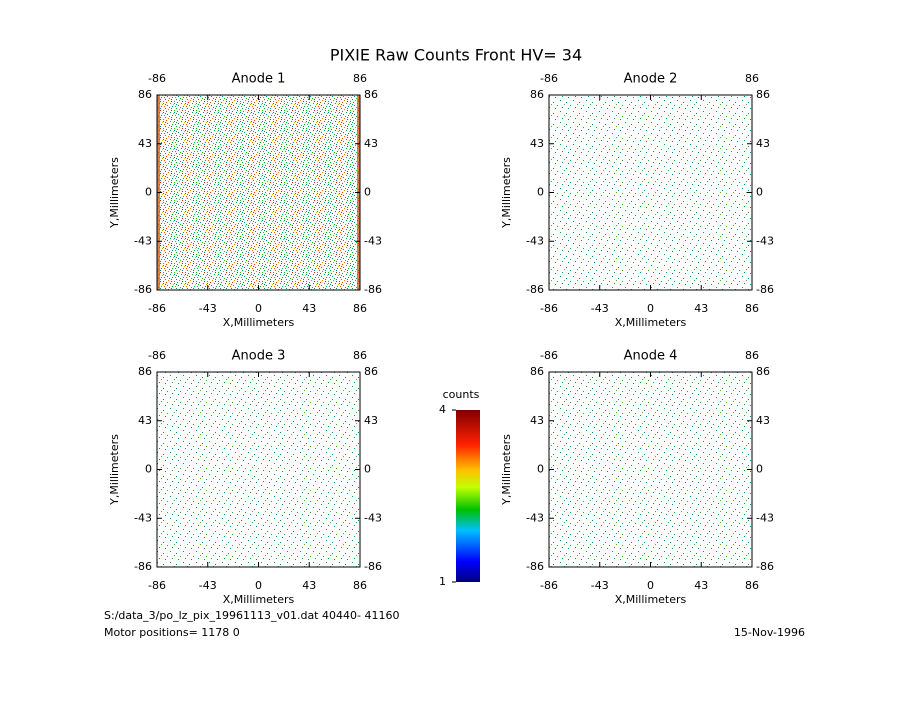  I want to click on panel-title: Anode 2, so click(651, 79).